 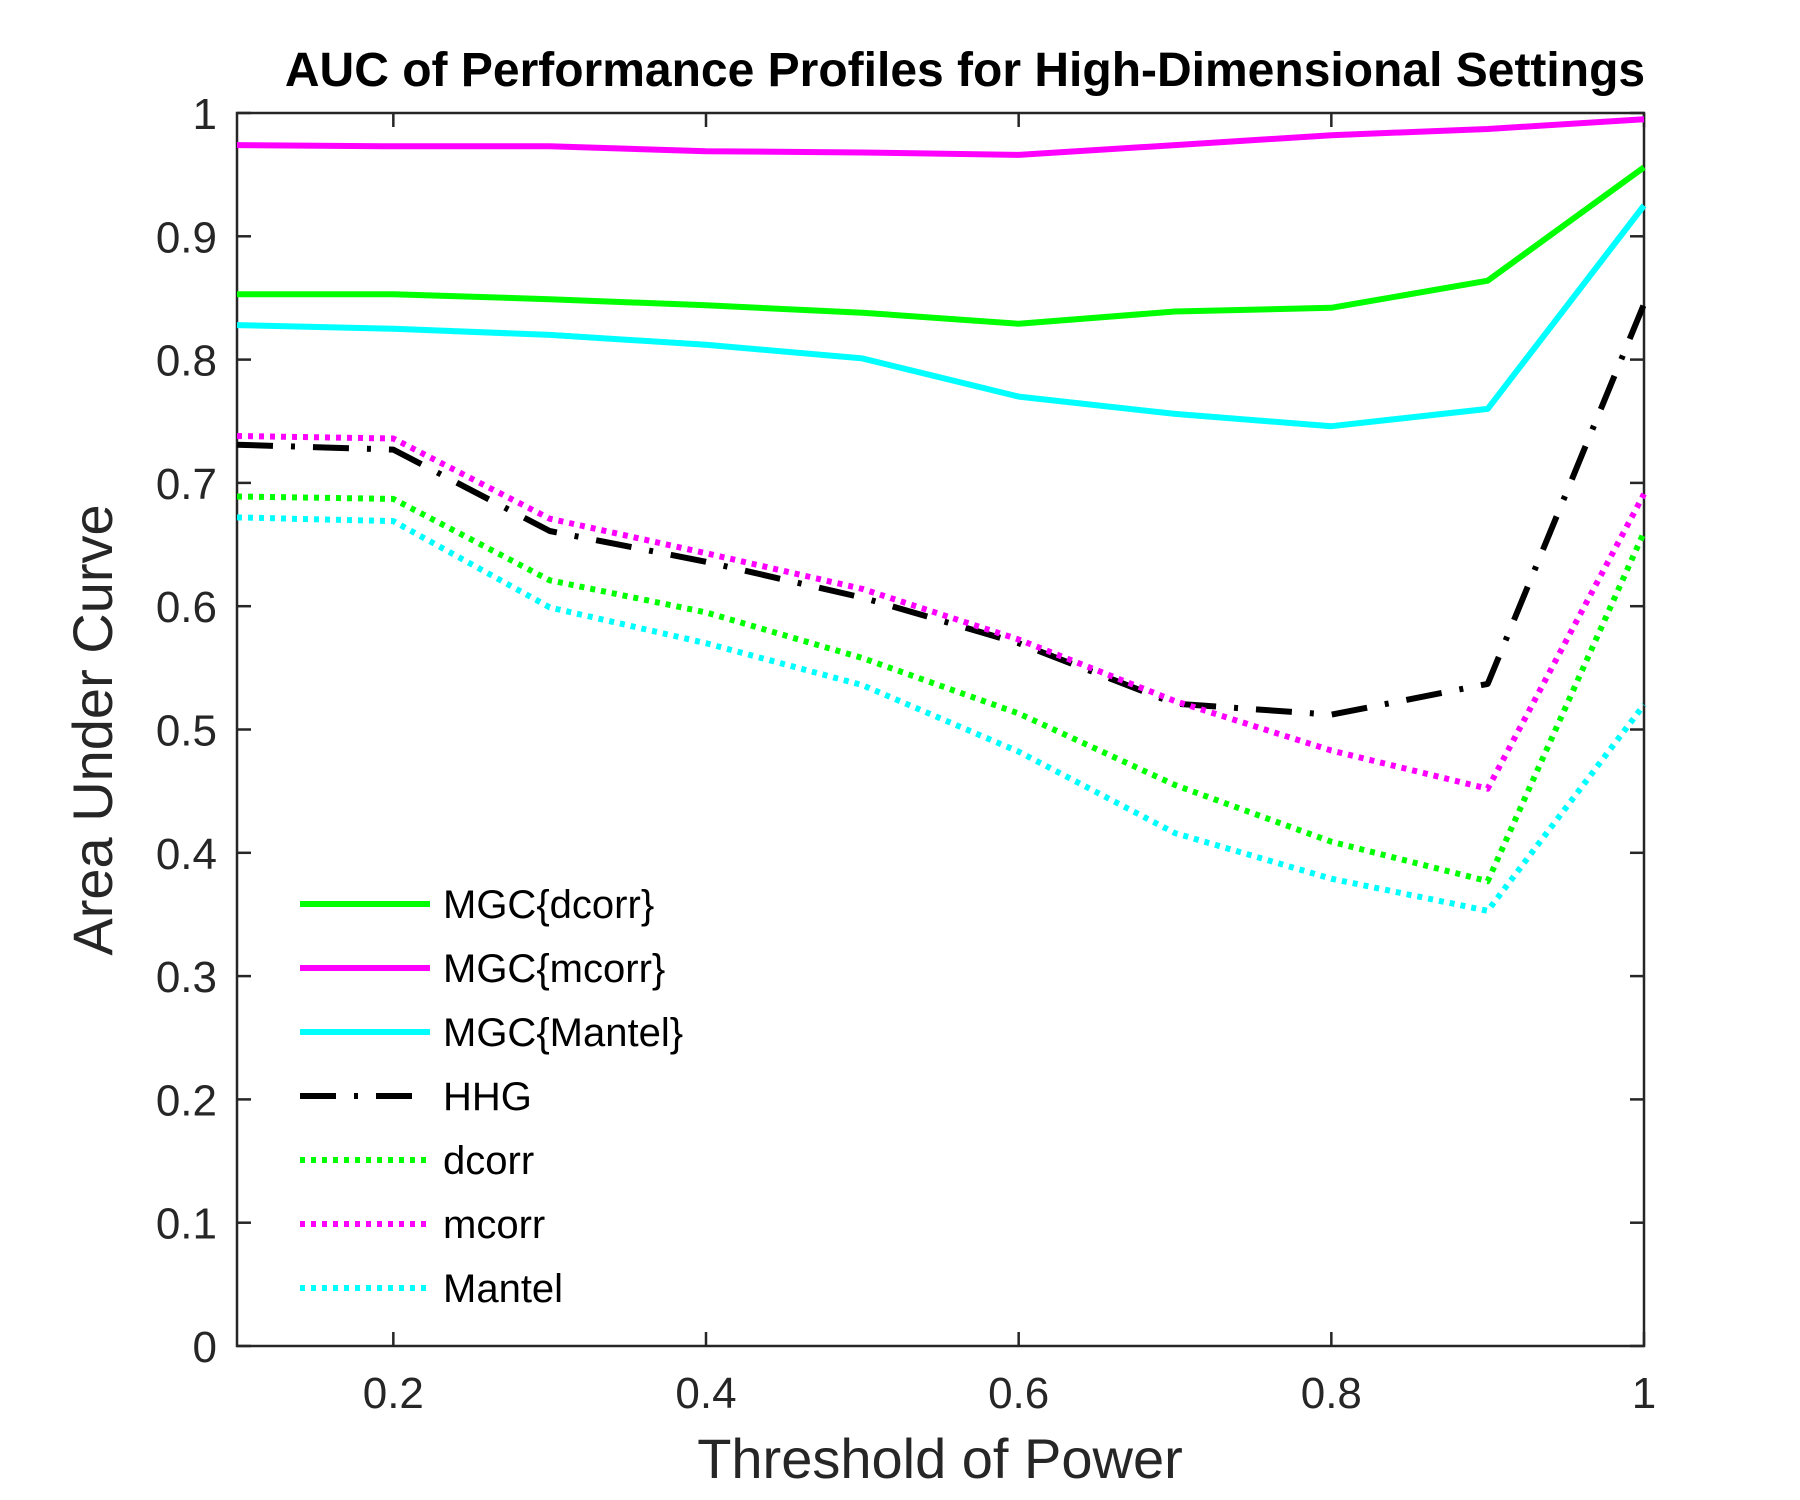 I want to click on legend-label: mcorr, so click(x=494, y=1225).